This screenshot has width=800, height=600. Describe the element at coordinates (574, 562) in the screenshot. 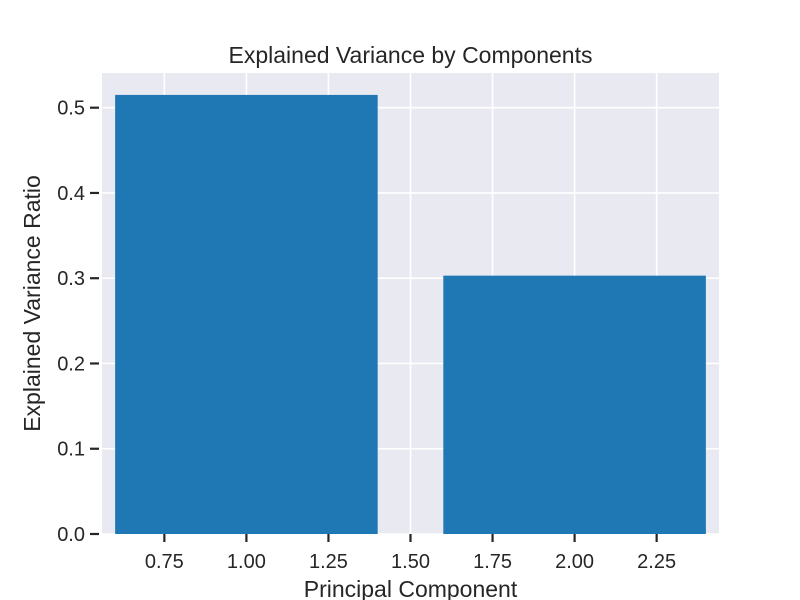

I see `x-tick-label: 2.00` at that location.